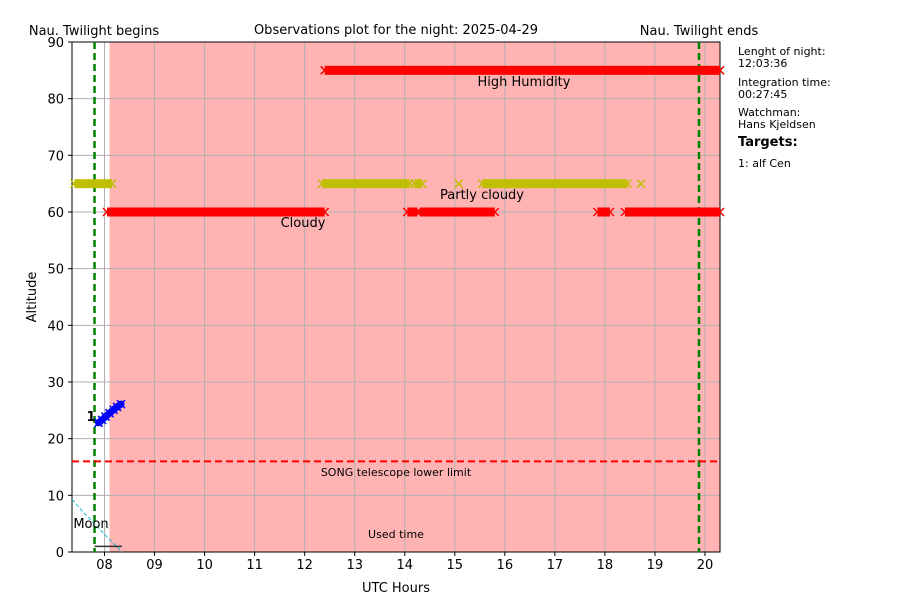 The width and height of the screenshot is (900, 600). What do you see at coordinates (455, 565) in the screenshot?
I see `x-tick-label: 15` at bounding box center [455, 565].